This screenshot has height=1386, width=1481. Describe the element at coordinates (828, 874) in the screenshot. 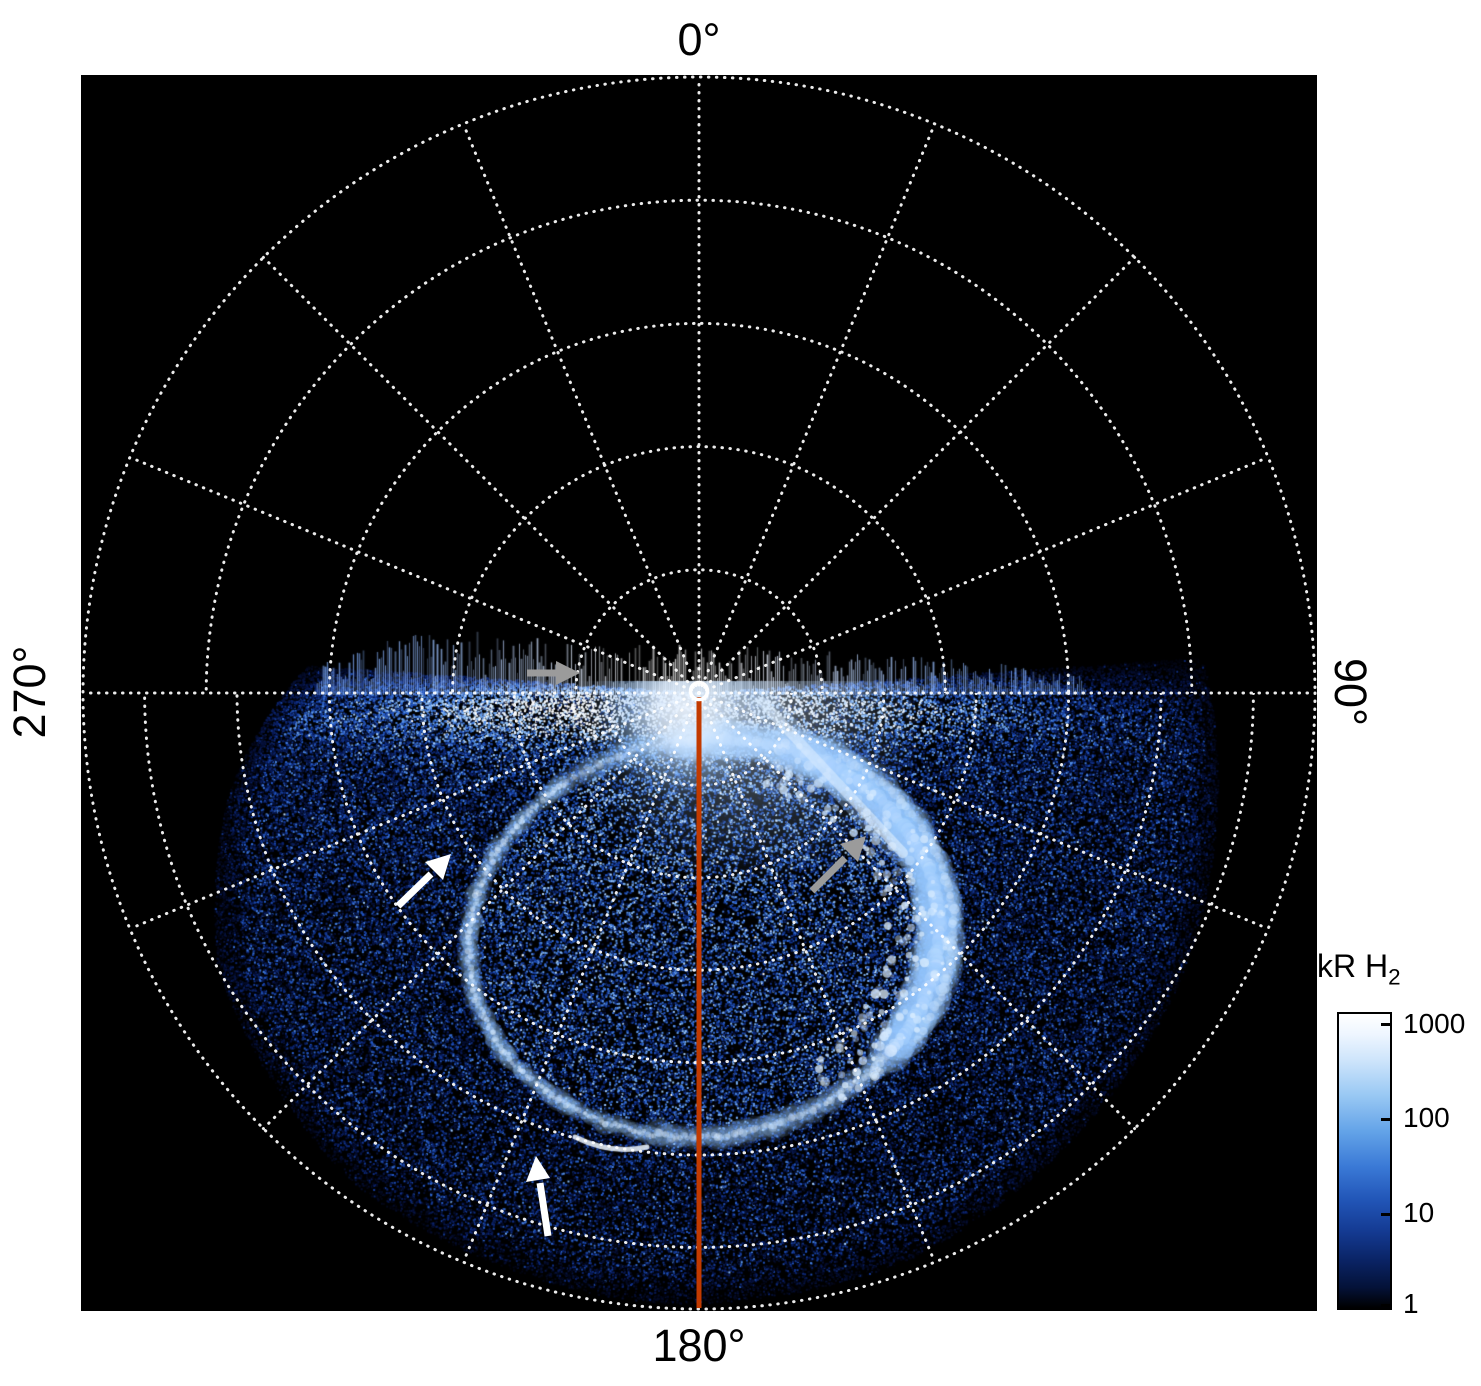

I see `gray-arrow-upright-shaft` at that location.